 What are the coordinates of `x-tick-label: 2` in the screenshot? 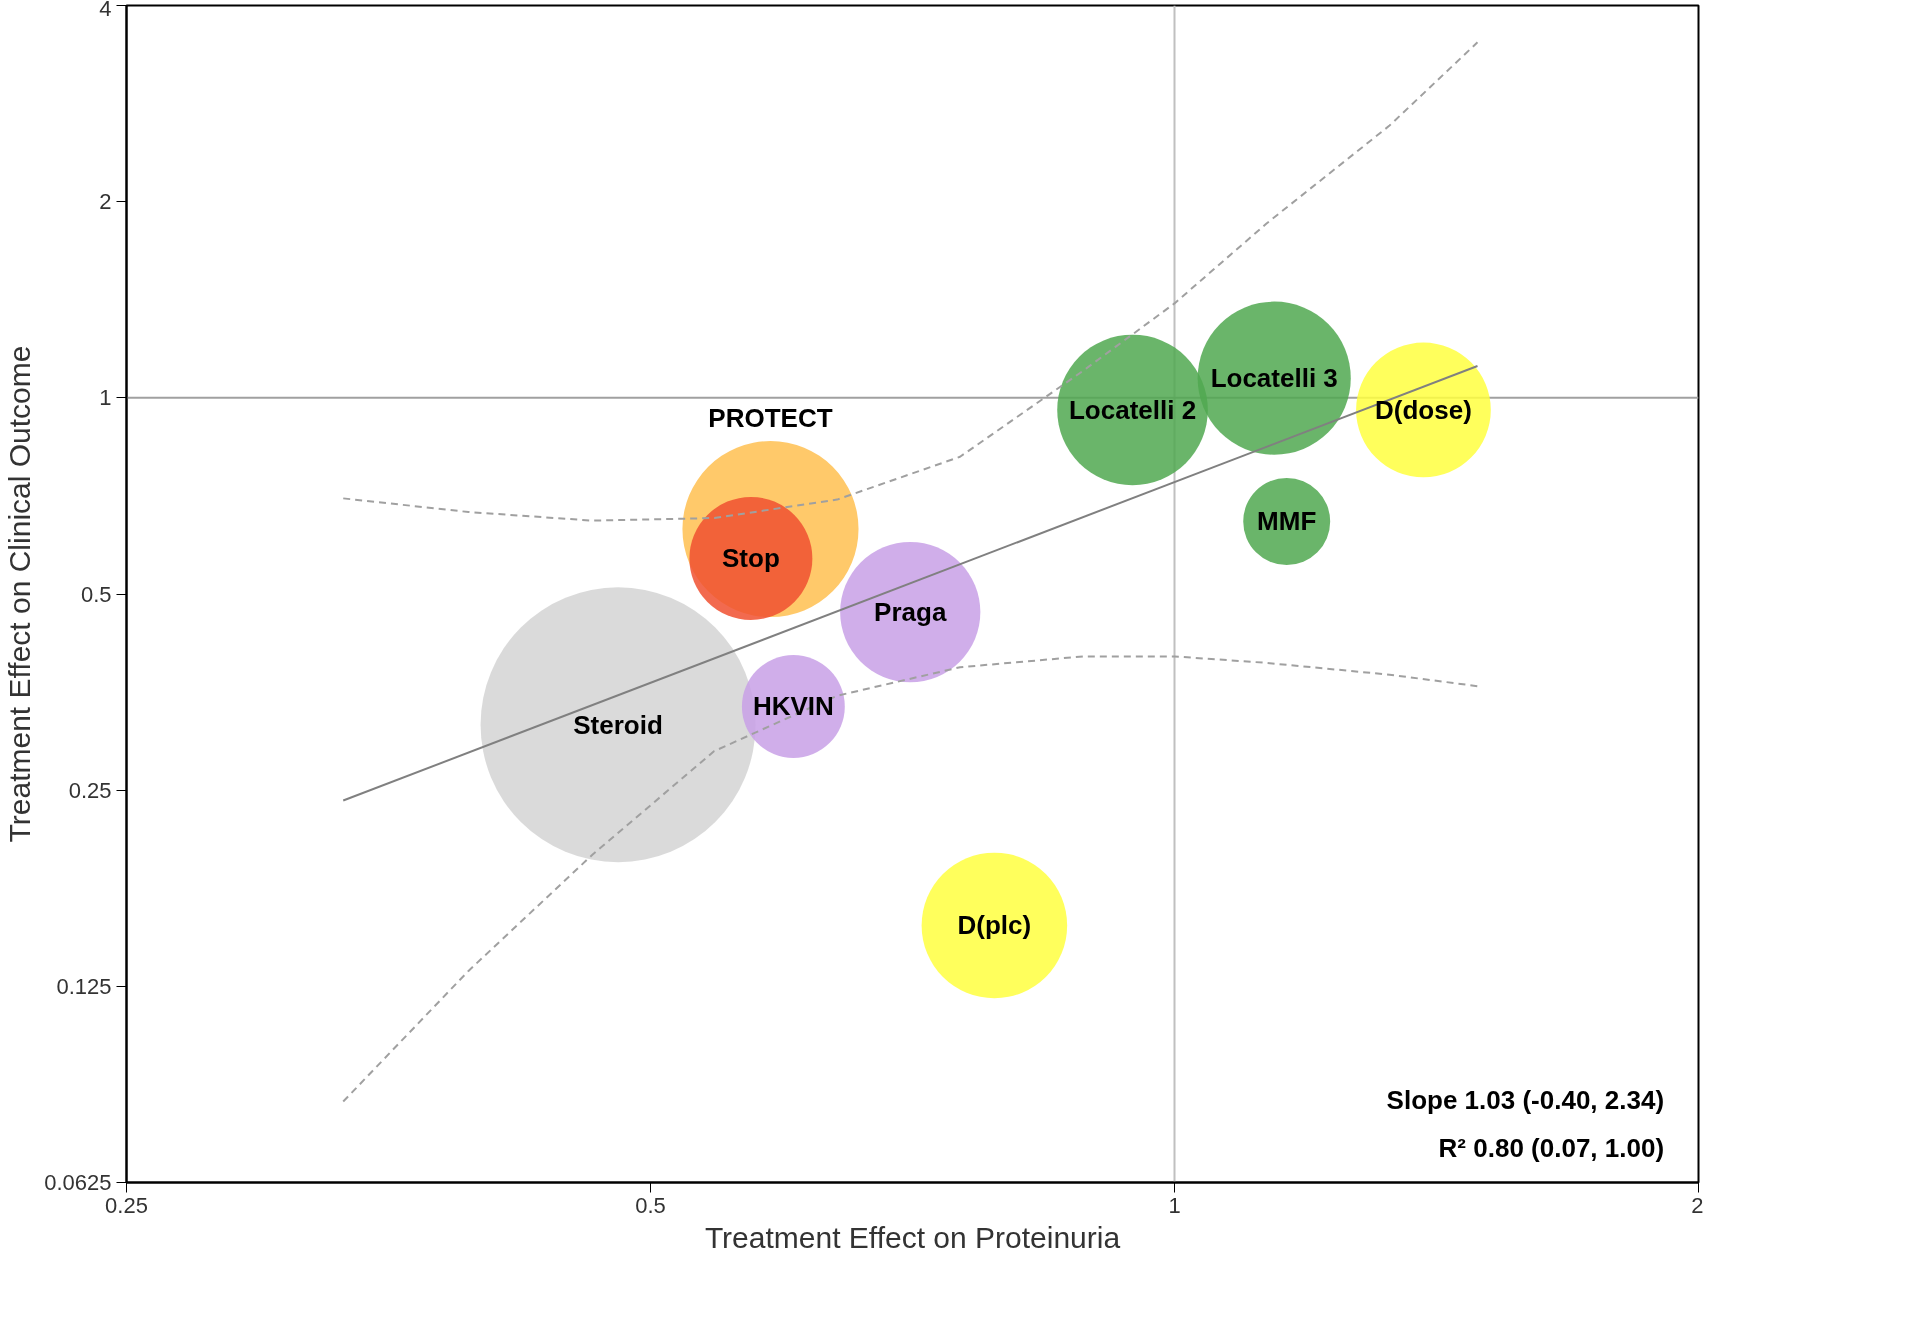 It's located at (1697, 1205).